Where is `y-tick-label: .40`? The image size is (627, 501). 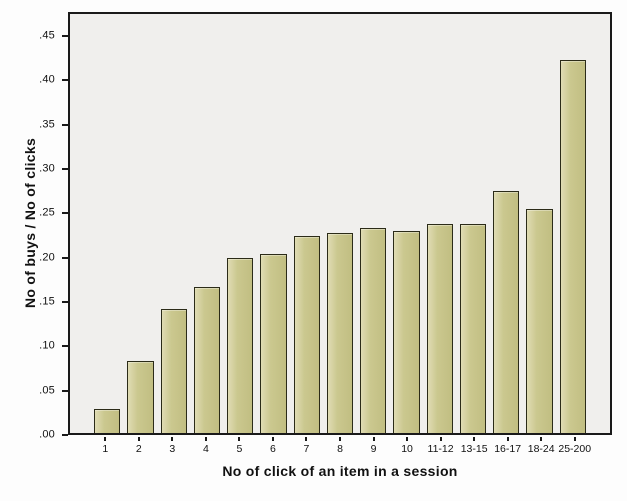 y-tick-label: .40 is located at coordinates (47, 79).